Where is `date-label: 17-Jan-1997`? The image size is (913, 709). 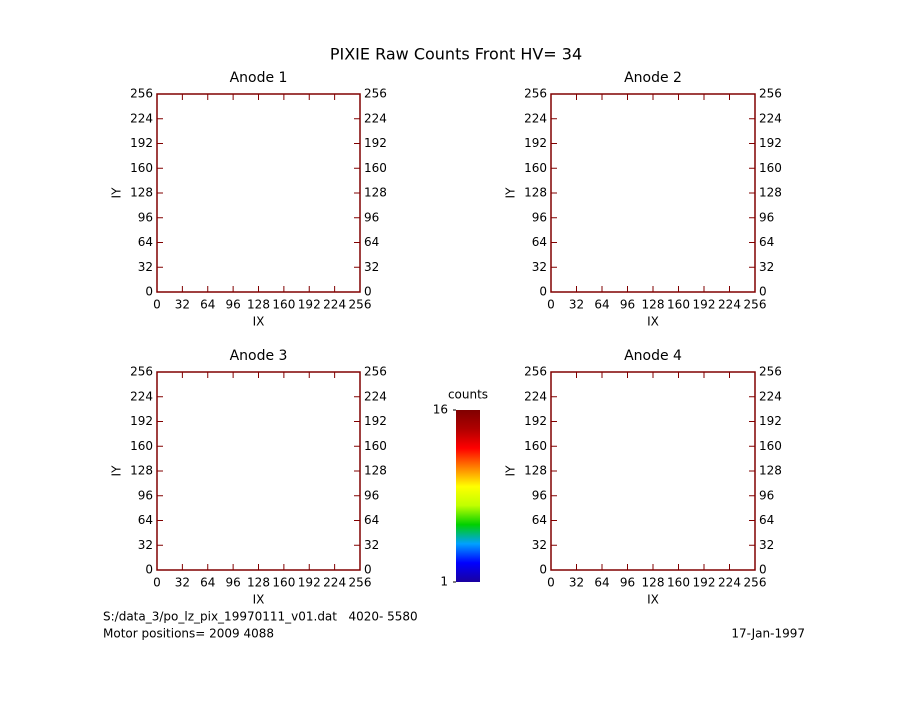 date-label: 17-Jan-1997 is located at coordinates (768, 634).